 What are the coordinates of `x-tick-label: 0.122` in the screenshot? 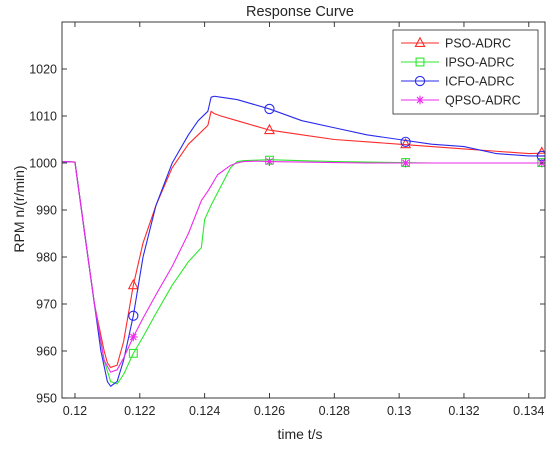 It's located at (139, 411).